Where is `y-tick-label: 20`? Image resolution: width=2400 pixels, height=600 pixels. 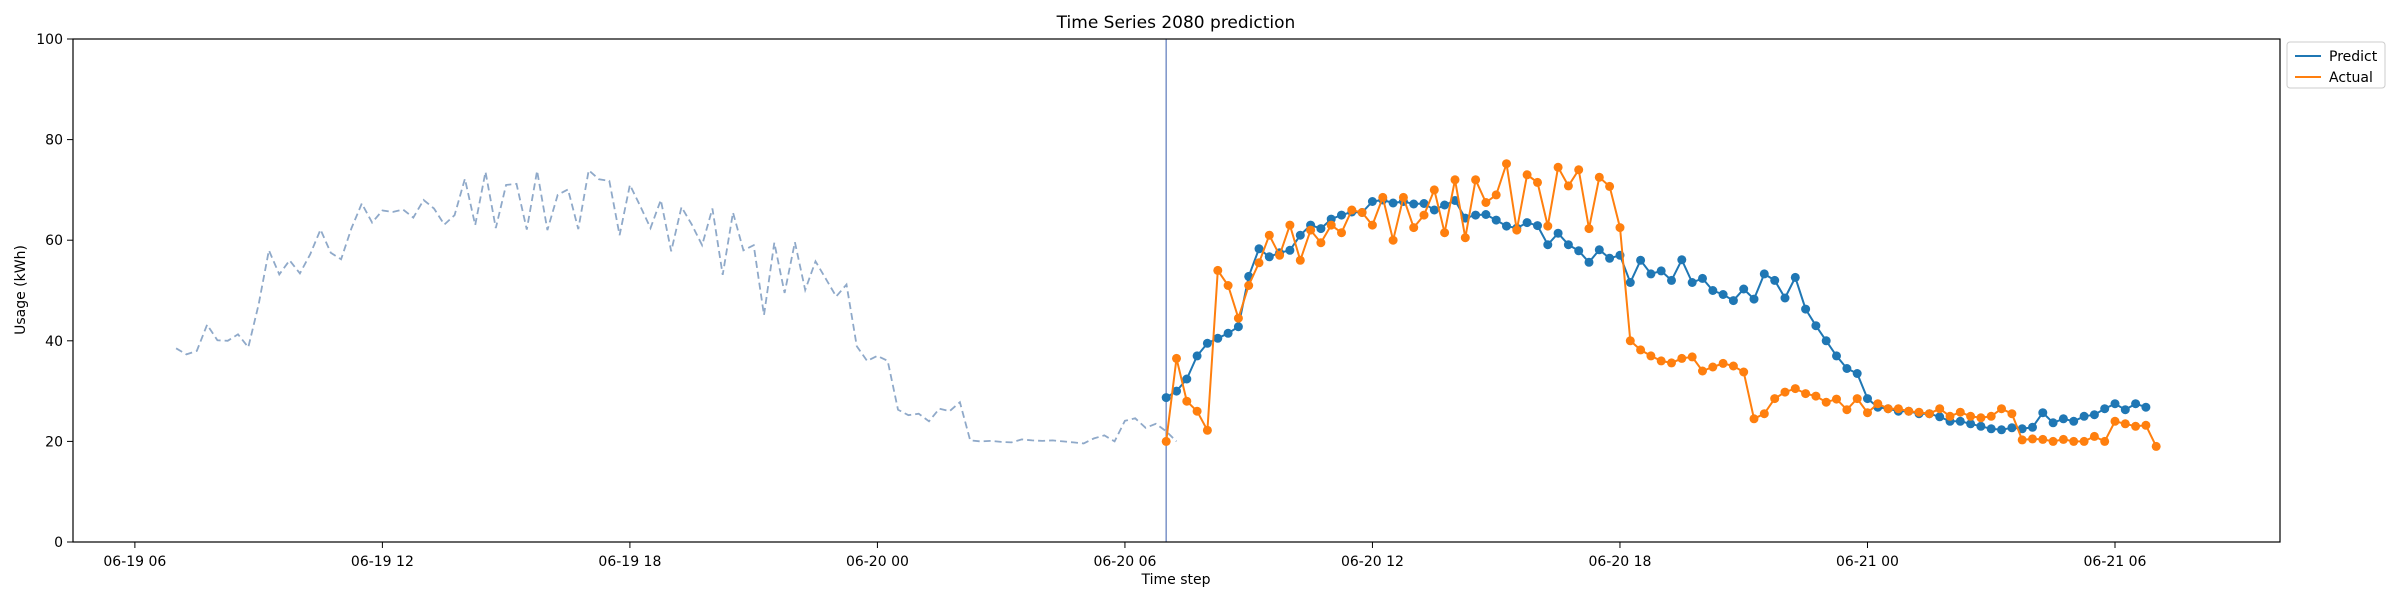 y-tick-label: 20 is located at coordinates (54, 442).